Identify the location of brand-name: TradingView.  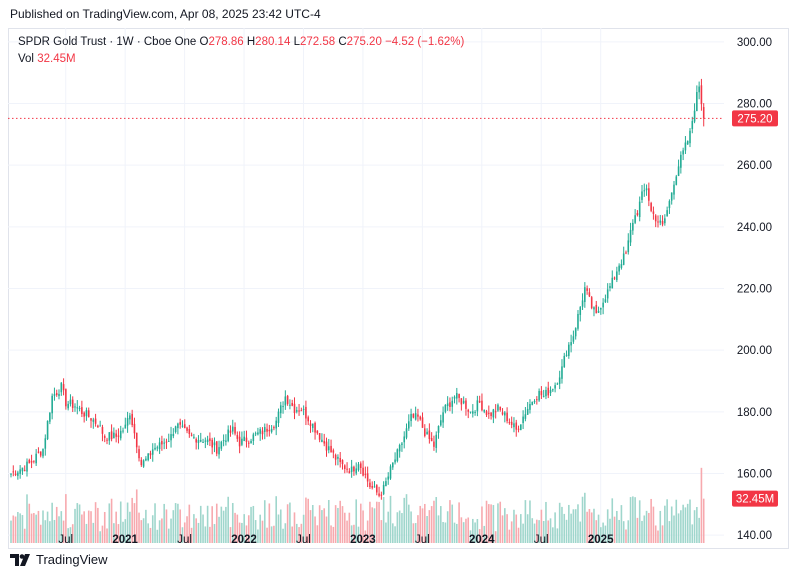
(72, 559).